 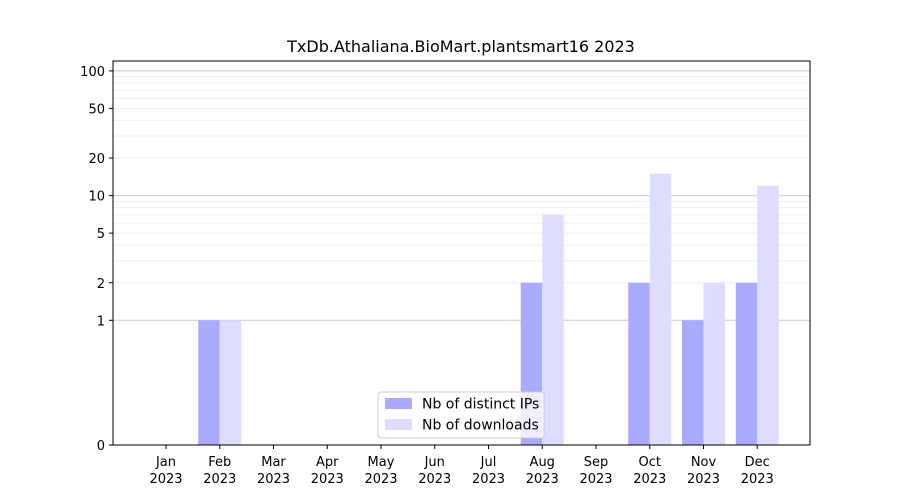 I want to click on x-tick-label: Mar 2023, so click(x=273, y=471).